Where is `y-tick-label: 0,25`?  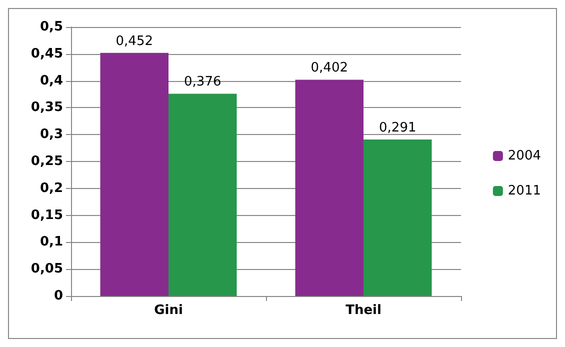
y-tick-label: 0,25 is located at coordinates (46, 161).